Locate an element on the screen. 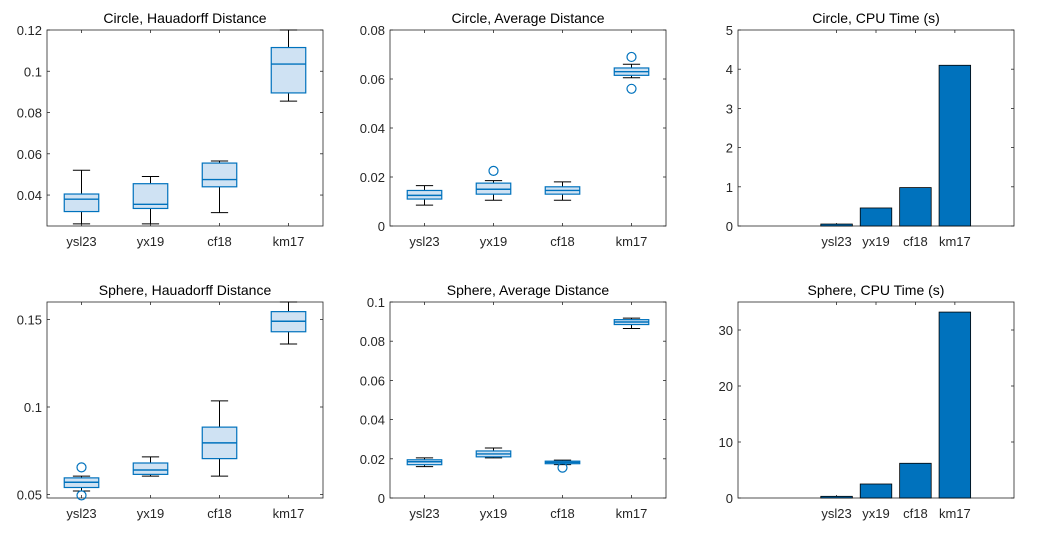 This screenshot has height=534, width=1047. chart-title: Circle, Average Distance is located at coordinates (527, 18).